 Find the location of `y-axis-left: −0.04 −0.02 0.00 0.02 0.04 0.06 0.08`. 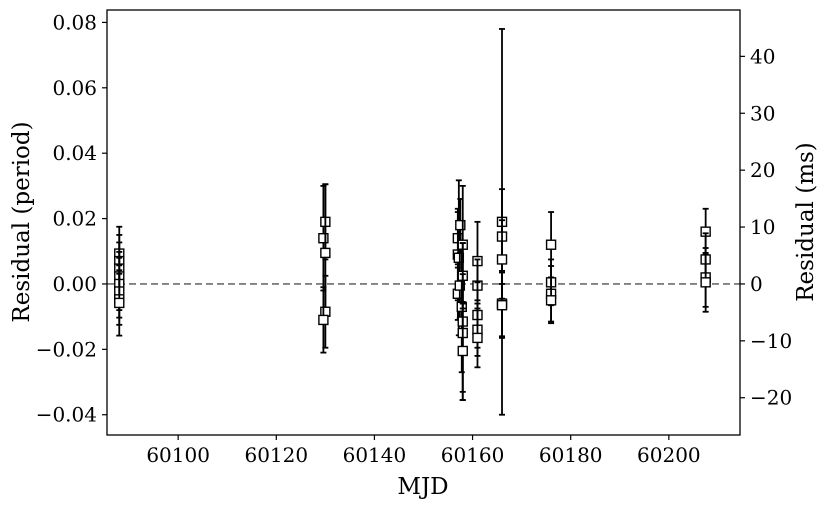

y-axis-left: −0.04 −0.02 0.00 0.02 0.04 0.06 0.08 is located at coordinates (71, 218).